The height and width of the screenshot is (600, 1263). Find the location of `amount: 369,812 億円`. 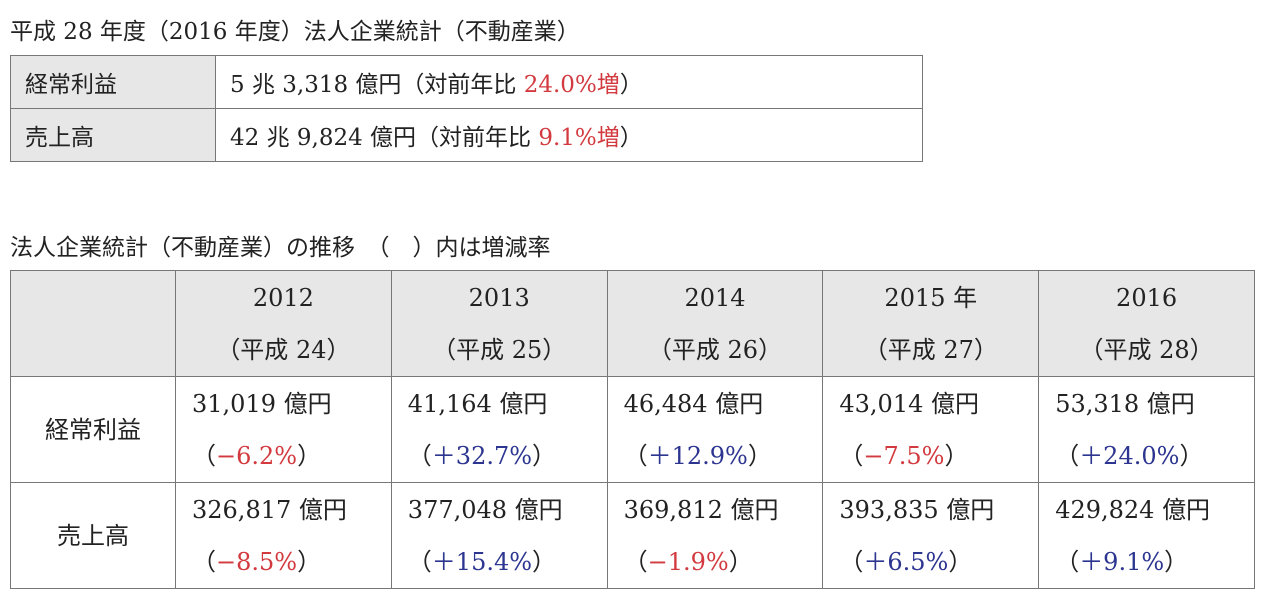

amount: 369,812 億円 is located at coordinates (701, 509).